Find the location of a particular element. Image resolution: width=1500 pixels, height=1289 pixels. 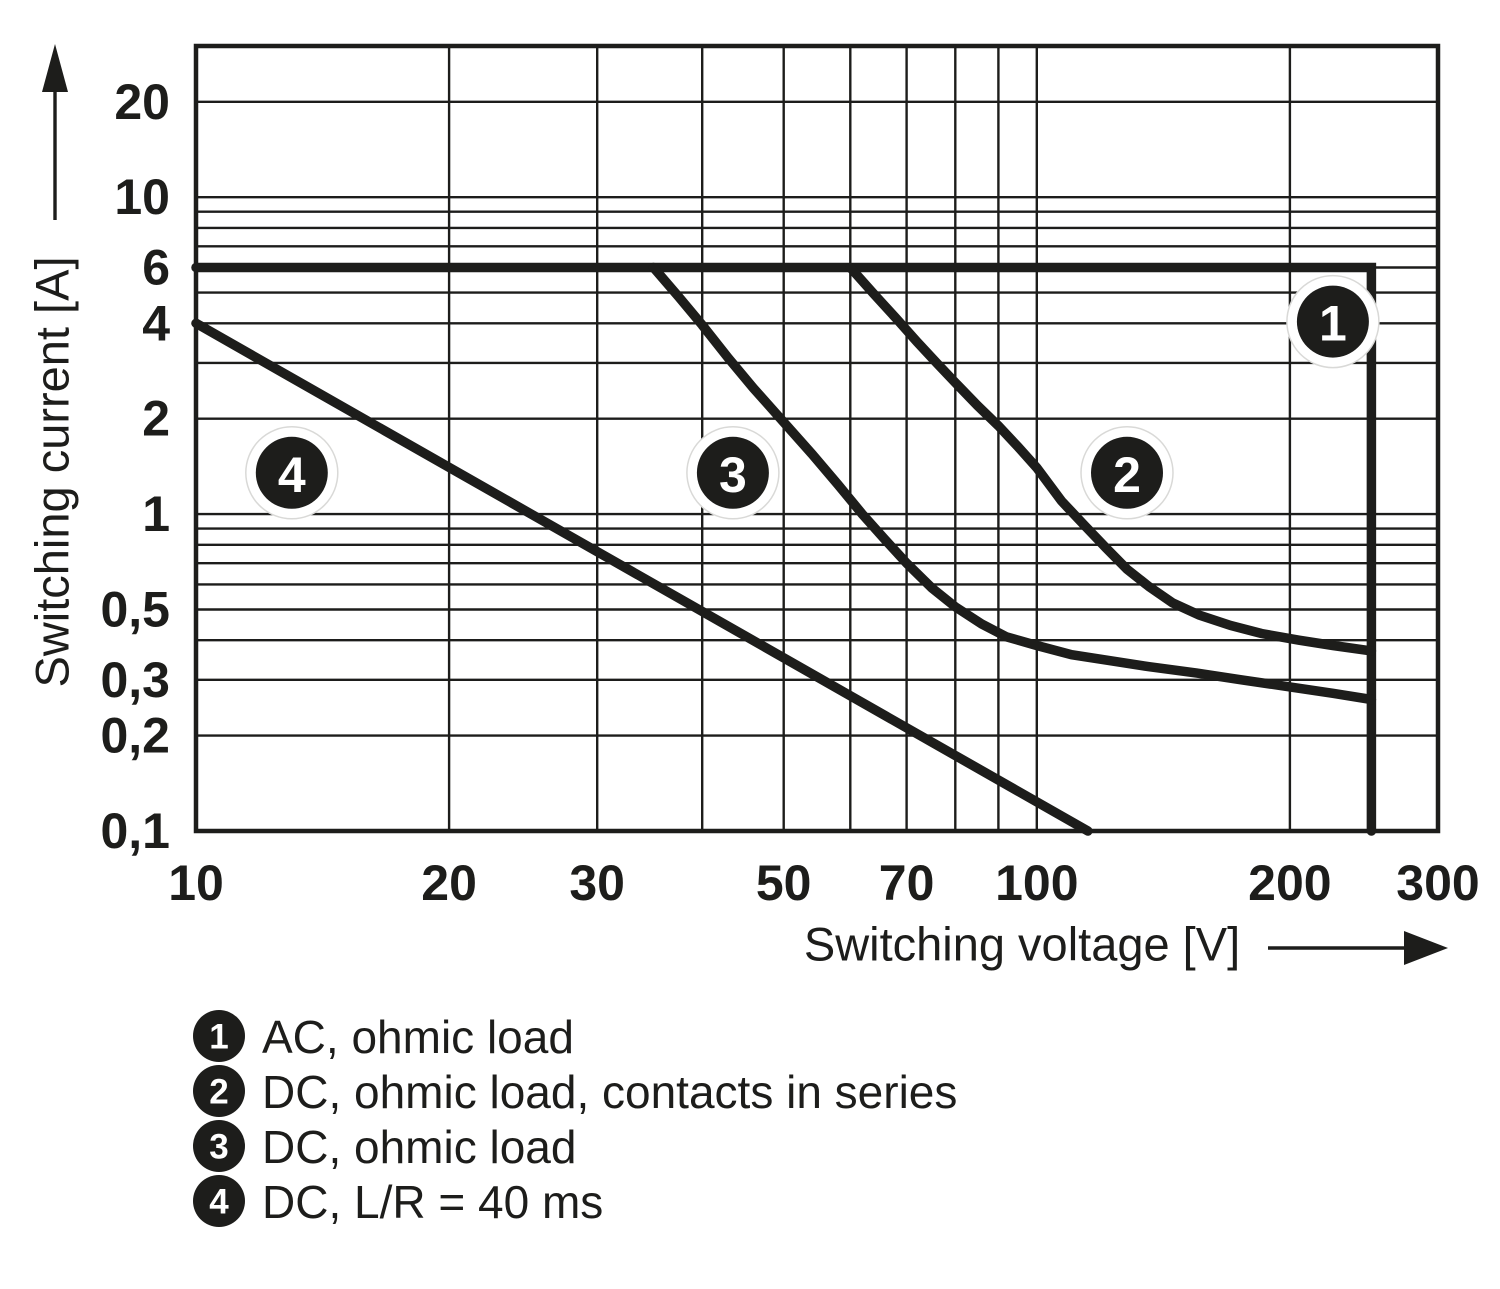

y-tick-label-10: 10 is located at coordinates (142, 197).